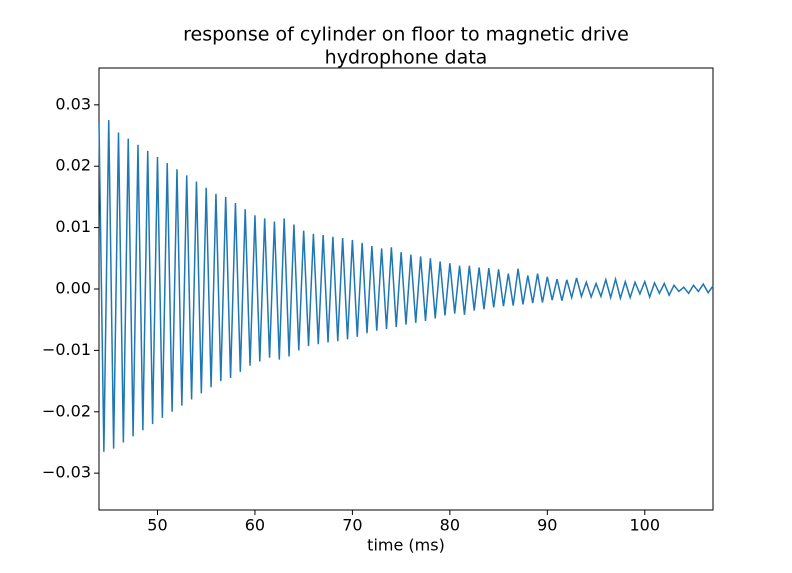  What do you see at coordinates (66, 472) in the screenshot?
I see `y-tick-label: −0.03` at bounding box center [66, 472].